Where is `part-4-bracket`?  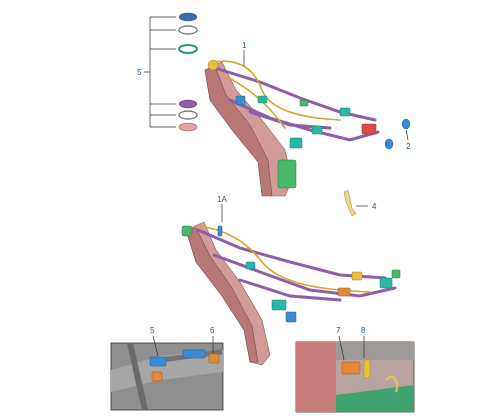
part-4-bracket is located at coordinates (355, 203).